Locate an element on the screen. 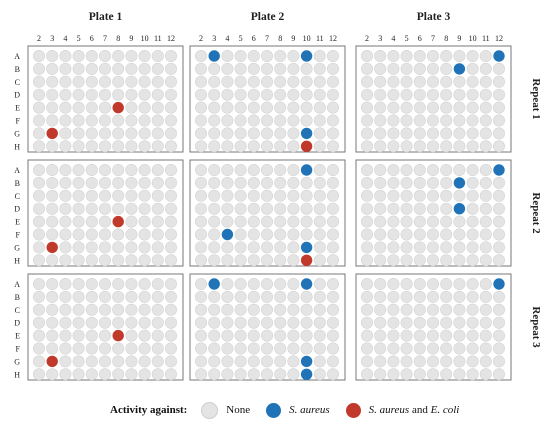  column-tick-label: 9 is located at coordinates (293, 38).